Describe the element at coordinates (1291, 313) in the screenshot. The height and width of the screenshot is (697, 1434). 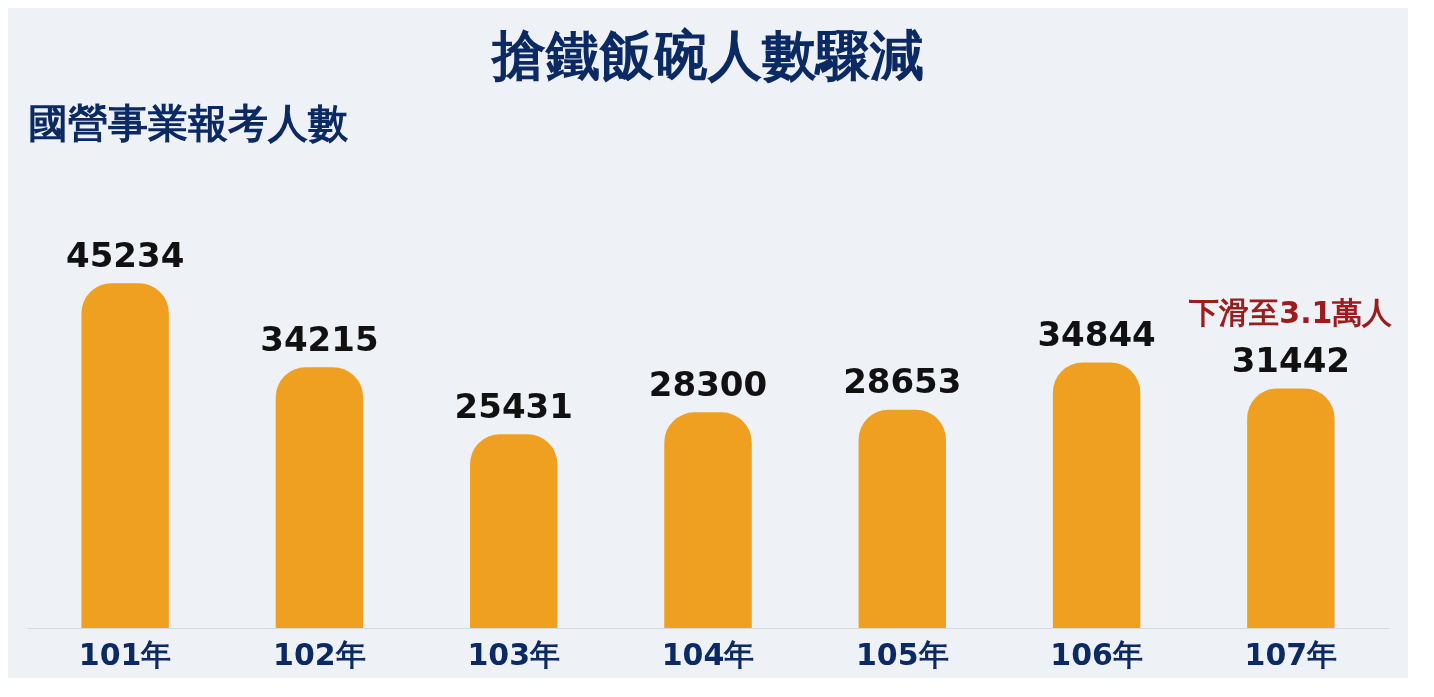
I see `annotation: 下滑至3.1萬人` at that location.